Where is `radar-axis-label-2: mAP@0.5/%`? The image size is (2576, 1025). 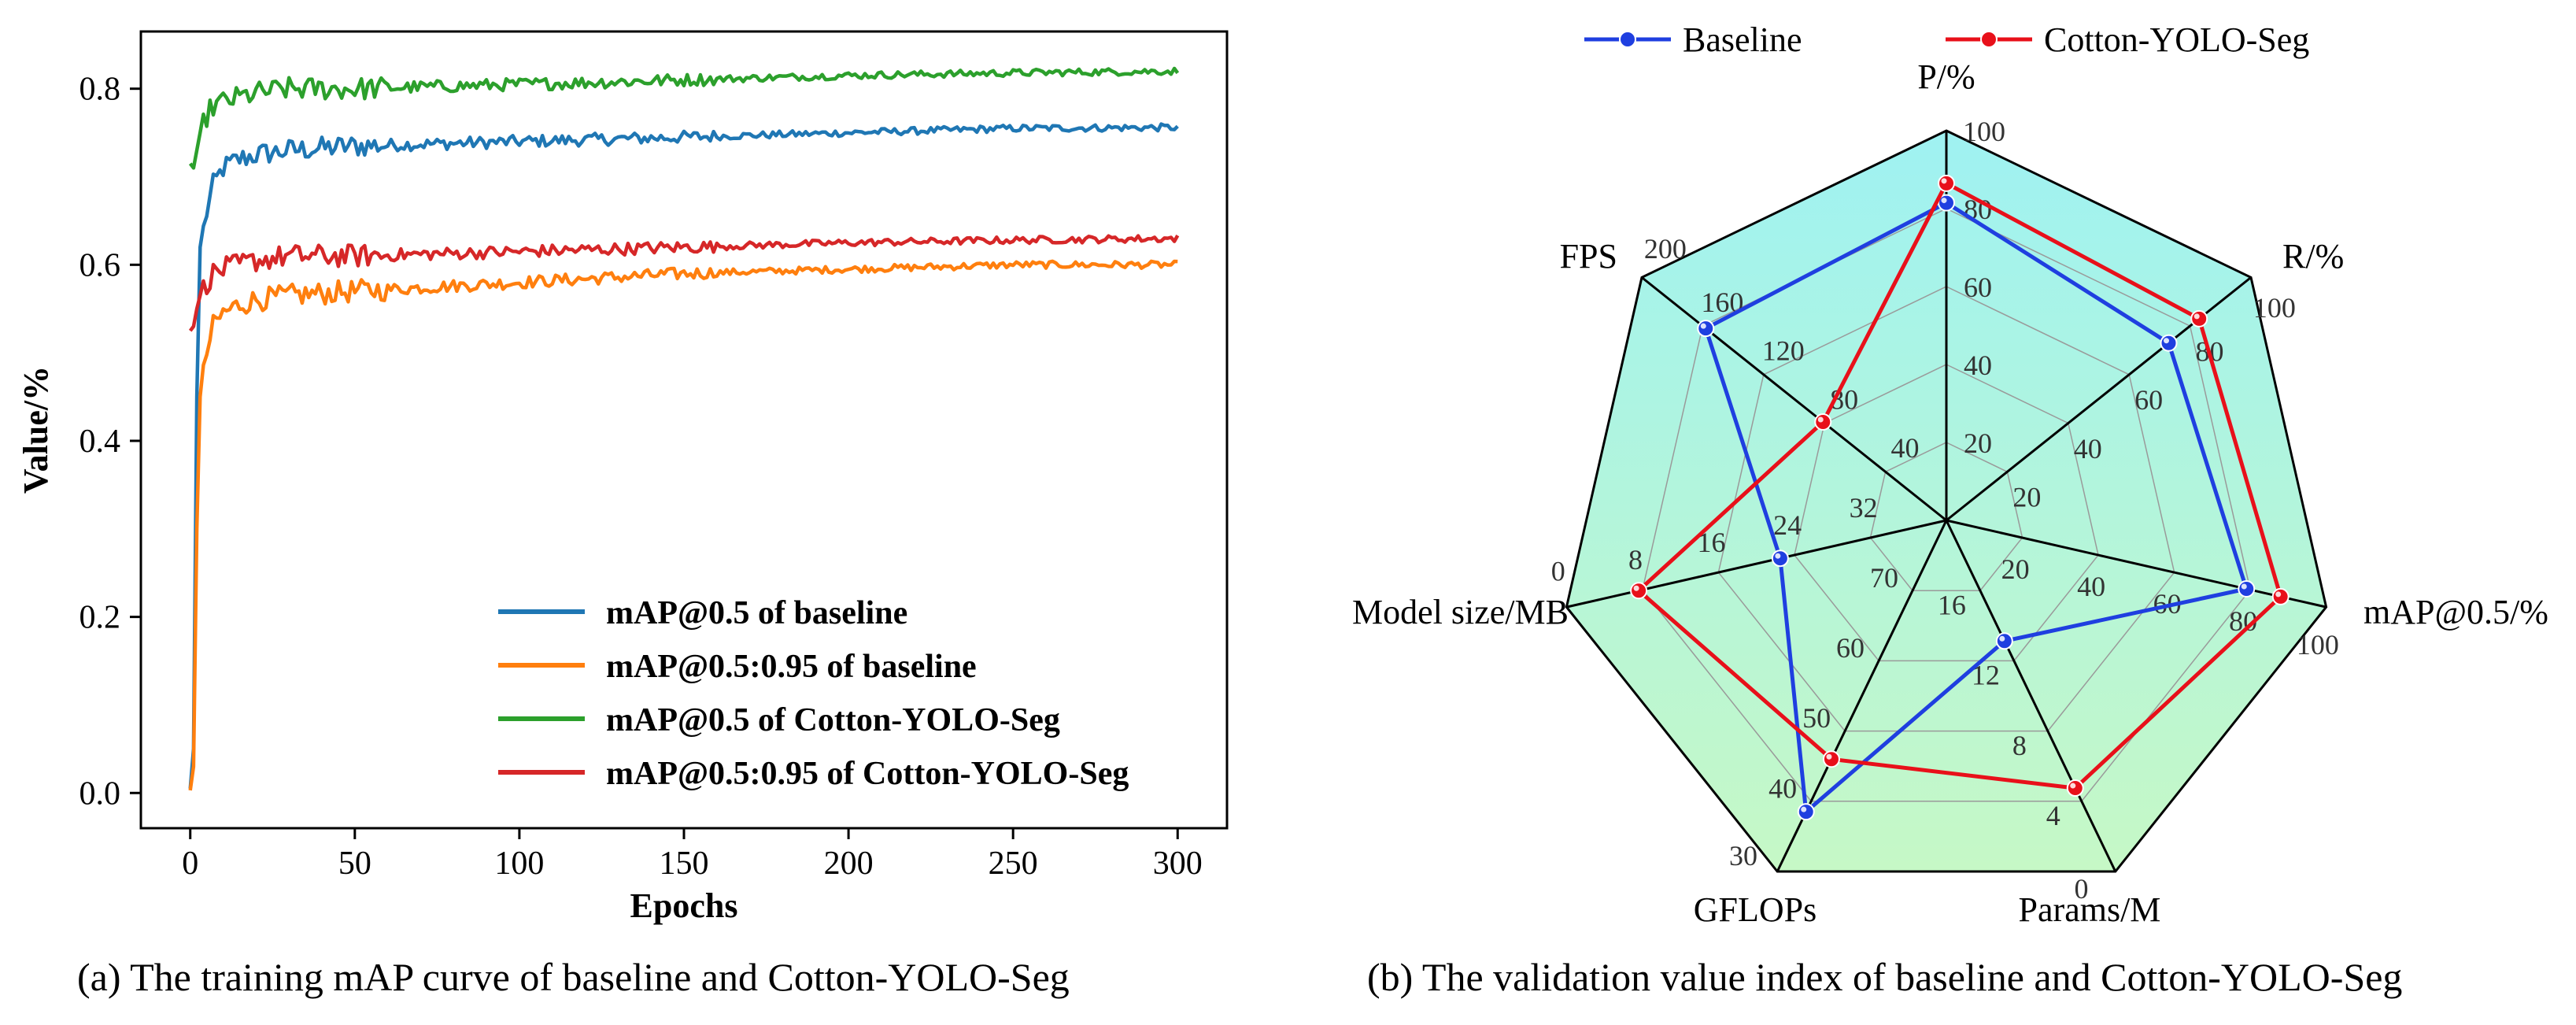 radar-axis-label-2: mAP@0.5/% is located at coordinates (2455, 612).